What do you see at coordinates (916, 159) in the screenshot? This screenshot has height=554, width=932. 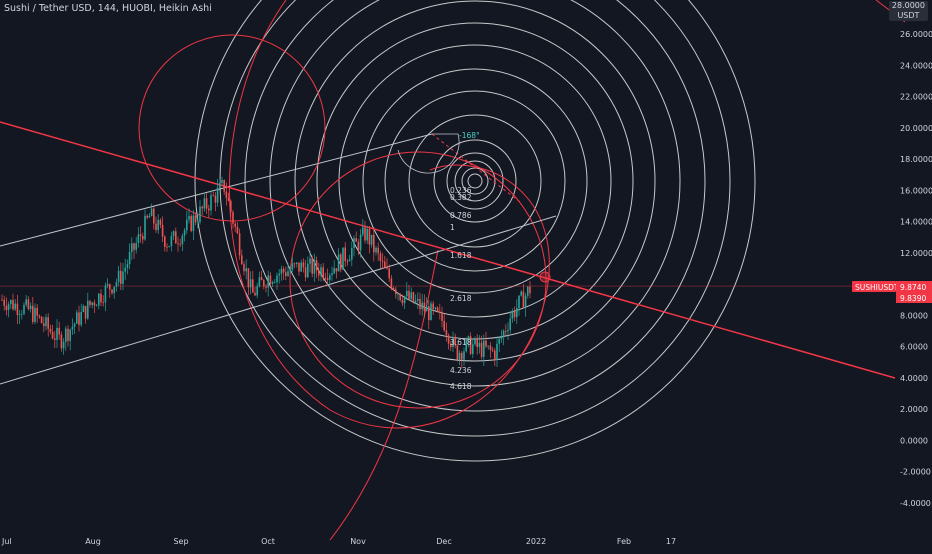 I see `y-tick-label: 18.0000` at bounding box center [916, 159].